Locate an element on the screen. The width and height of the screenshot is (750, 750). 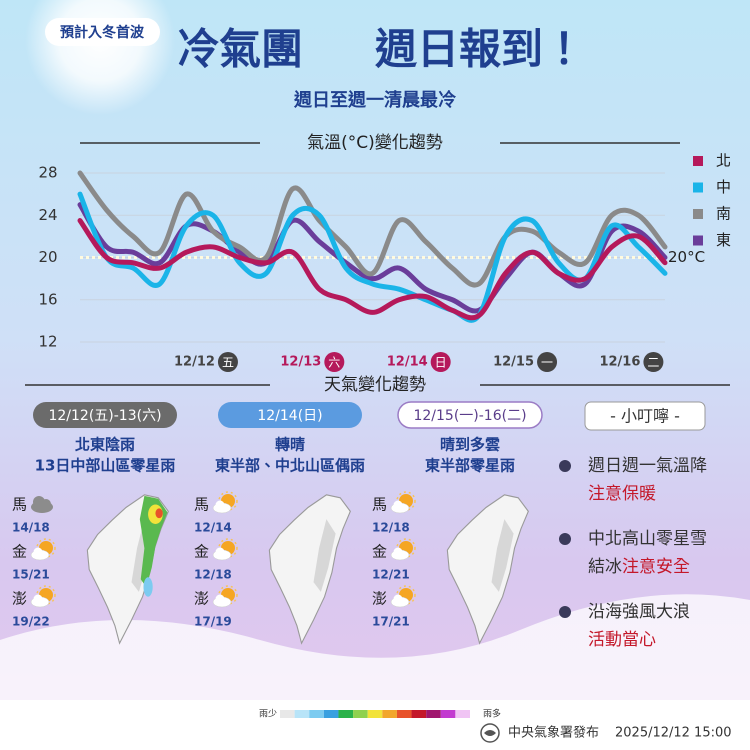
y-tick-label: 28 is located at coordinates (47, 173).